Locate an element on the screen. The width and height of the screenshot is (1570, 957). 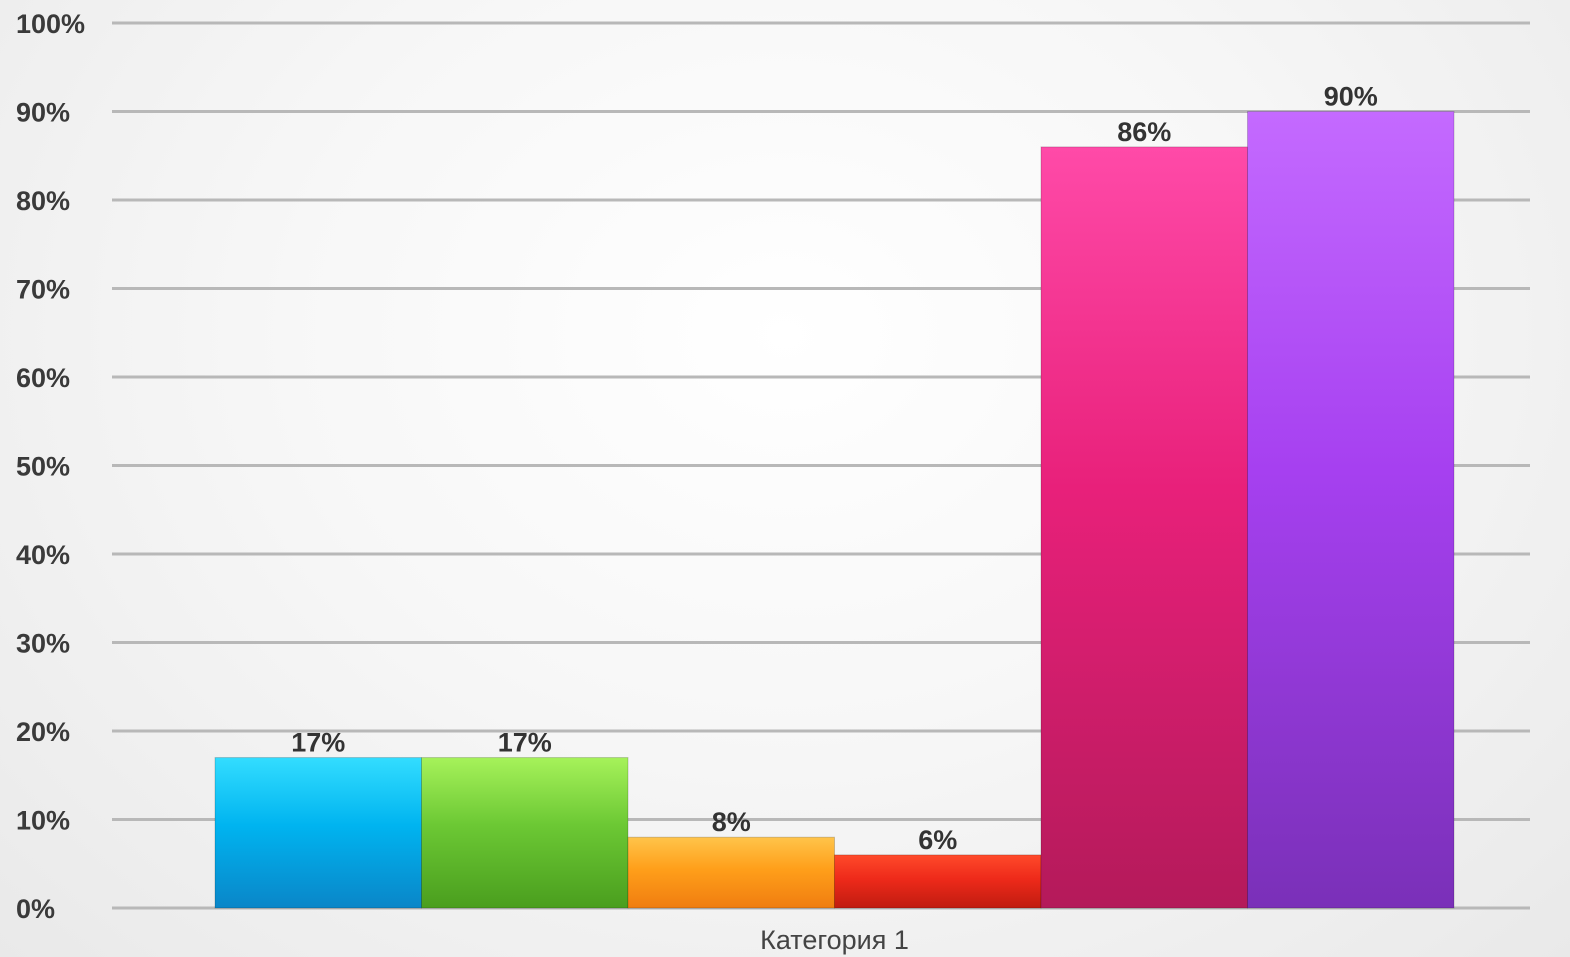
y-tick-label: 50% is located at coordinates (43, 467).